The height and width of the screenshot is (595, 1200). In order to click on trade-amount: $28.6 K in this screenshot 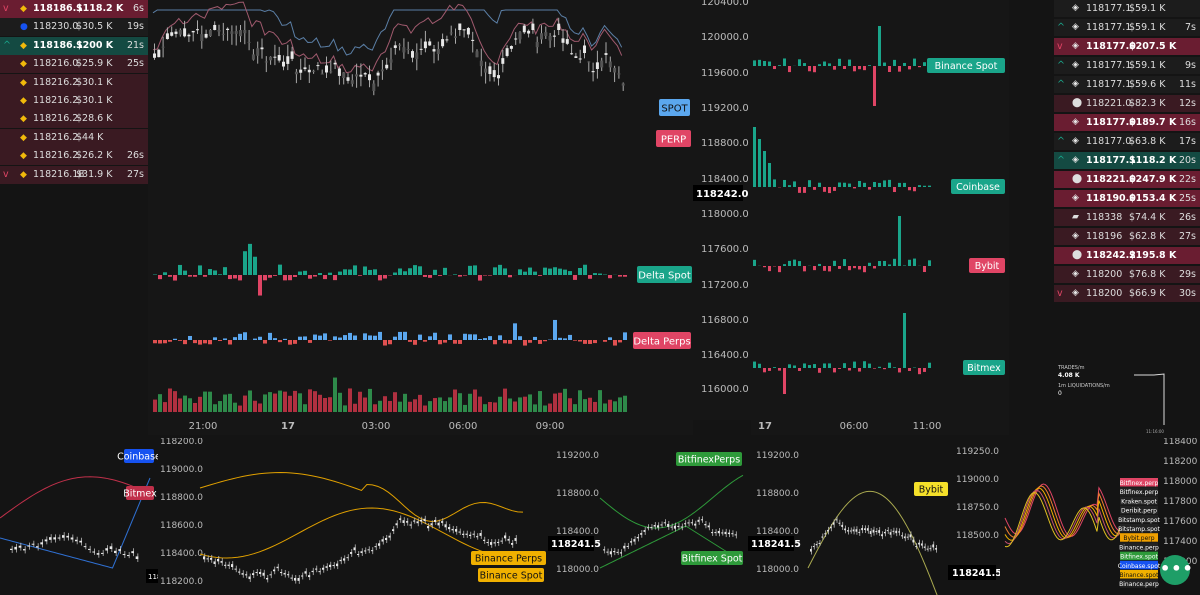, I will do `click(94, 119)`.